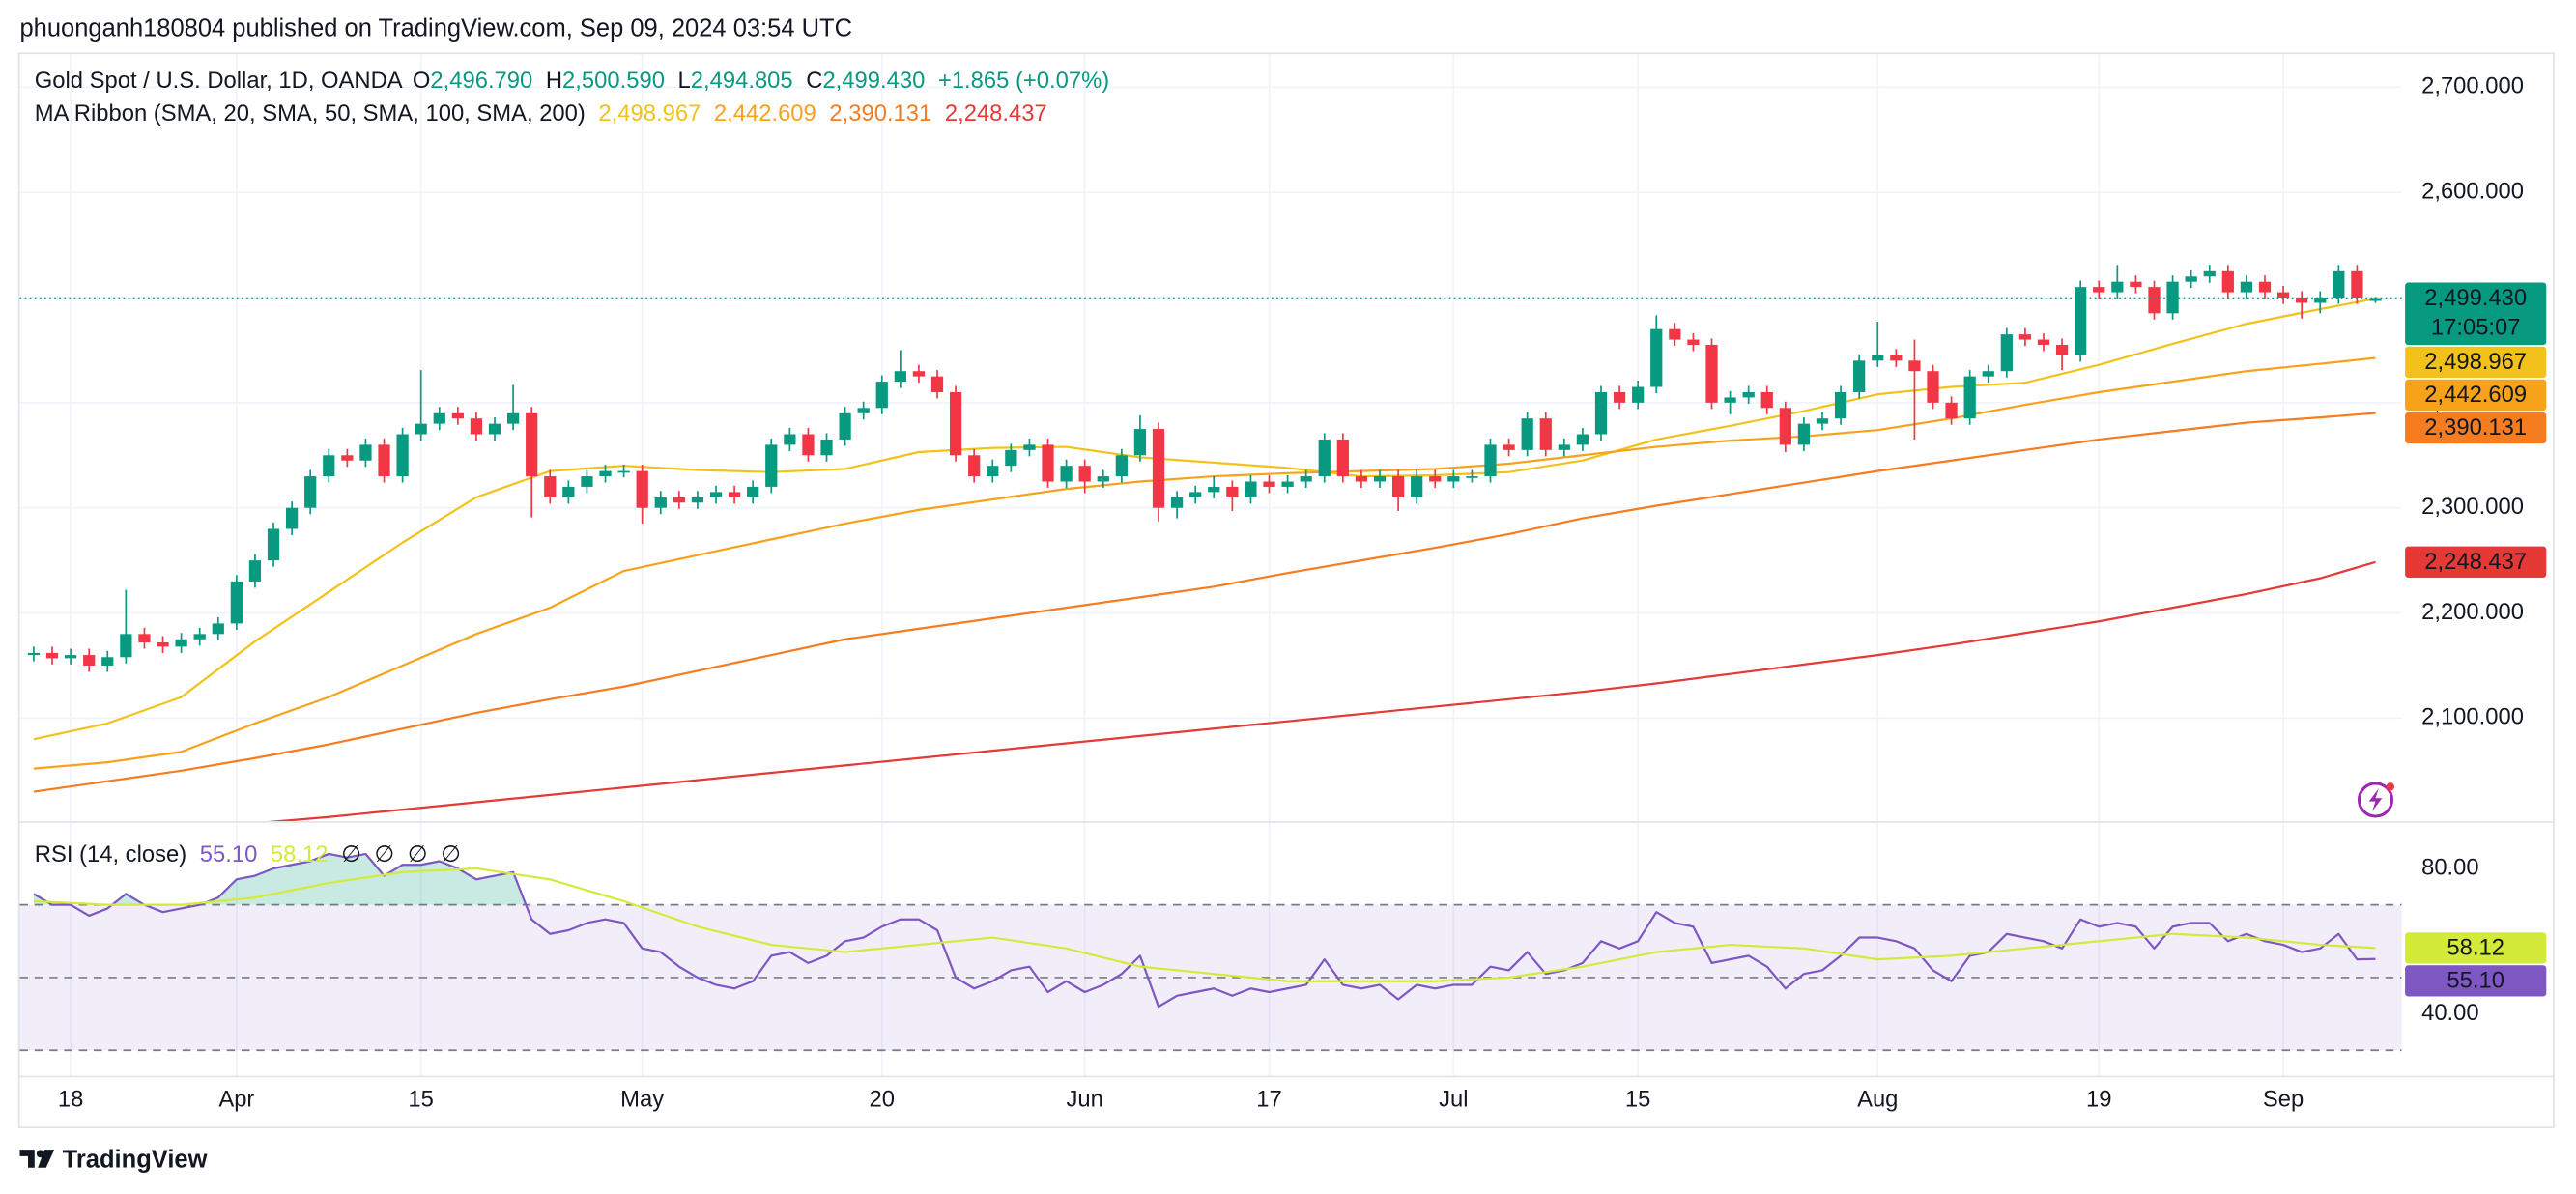  I want to click on y-tick-label: 2,600.000, so click(2473, 191).